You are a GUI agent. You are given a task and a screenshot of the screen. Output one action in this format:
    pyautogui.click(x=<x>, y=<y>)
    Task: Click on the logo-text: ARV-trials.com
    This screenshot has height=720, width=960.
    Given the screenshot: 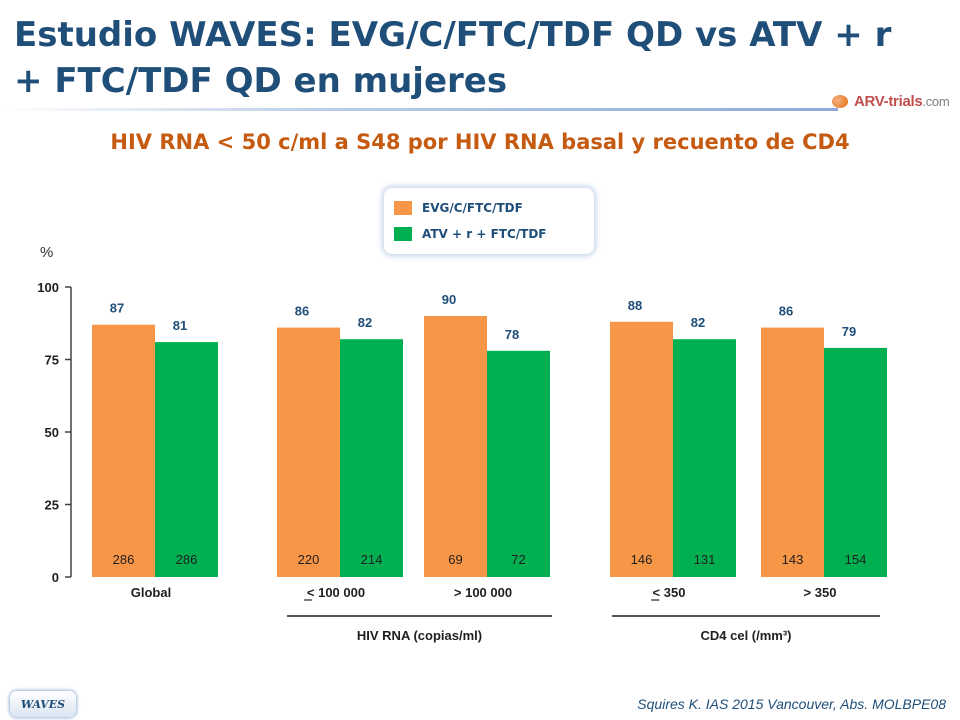 What is the action you would take?
    pyautogui.click(x=902, y=101)
    